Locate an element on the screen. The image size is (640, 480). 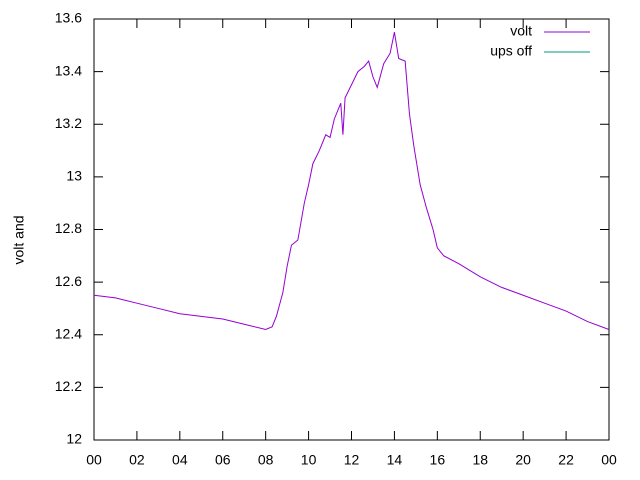
x-tick-label: 02 is located at coordinates (137, 460).